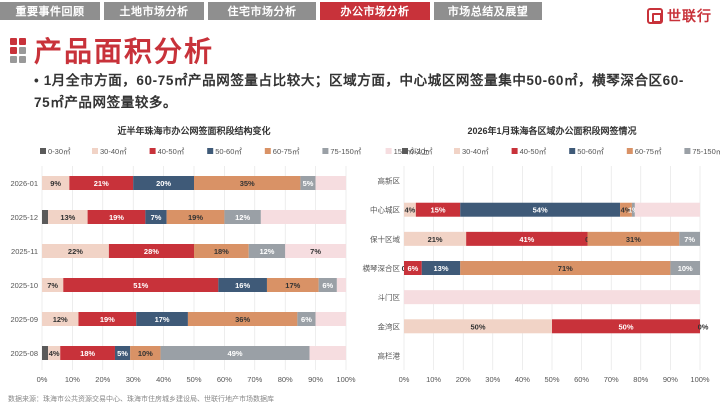 This screenshot has width=720, height=405. Describe the element at coordinates (24, 285) in the screenshot. I see `chart-0-category-3: 2025-10` at that location.